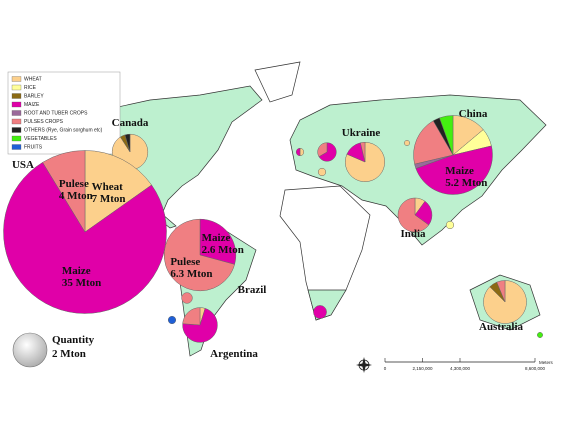  Describe the element at coordinates (63, 130) in the screenshot. I see `legend-label: OTHERS (Rye, Grain sorghum etc)` at that location.